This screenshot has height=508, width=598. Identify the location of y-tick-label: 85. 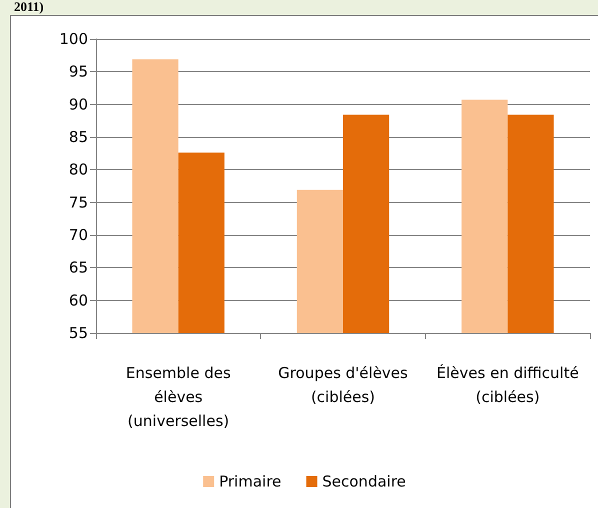
(78, 137).